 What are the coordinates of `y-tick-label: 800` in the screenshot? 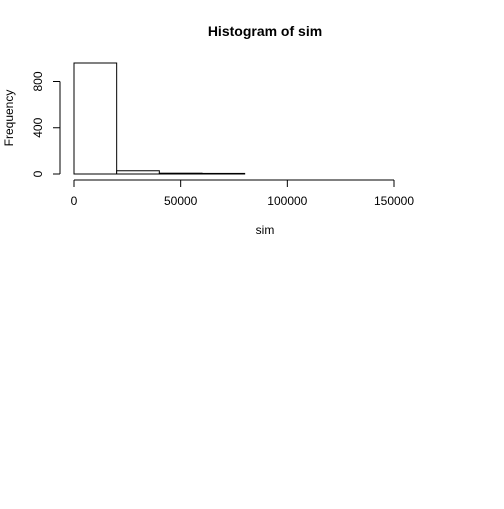 It's located at (38, 81).